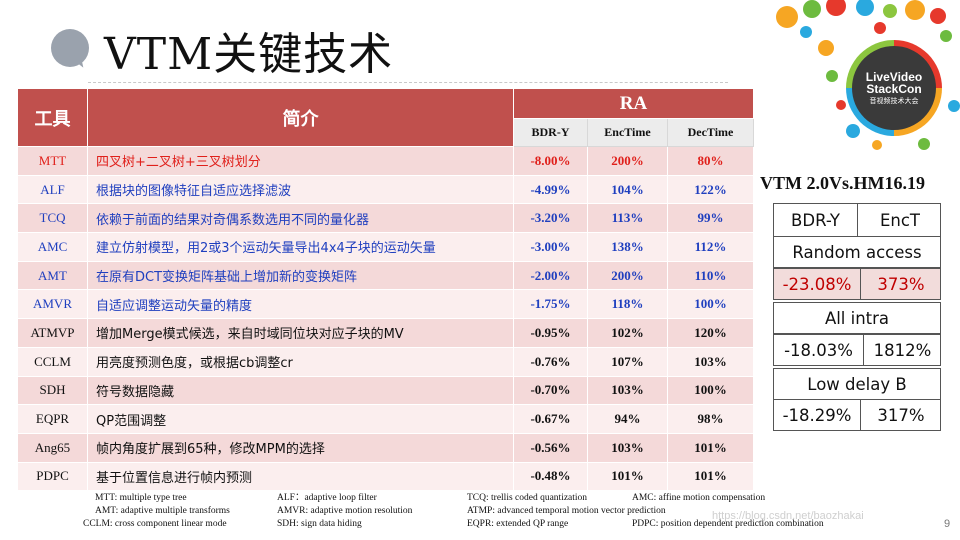  I want to click on tool-desc: 依赖于前面的结果对奇偶系数选用不同的量化器, so click(300, 218).